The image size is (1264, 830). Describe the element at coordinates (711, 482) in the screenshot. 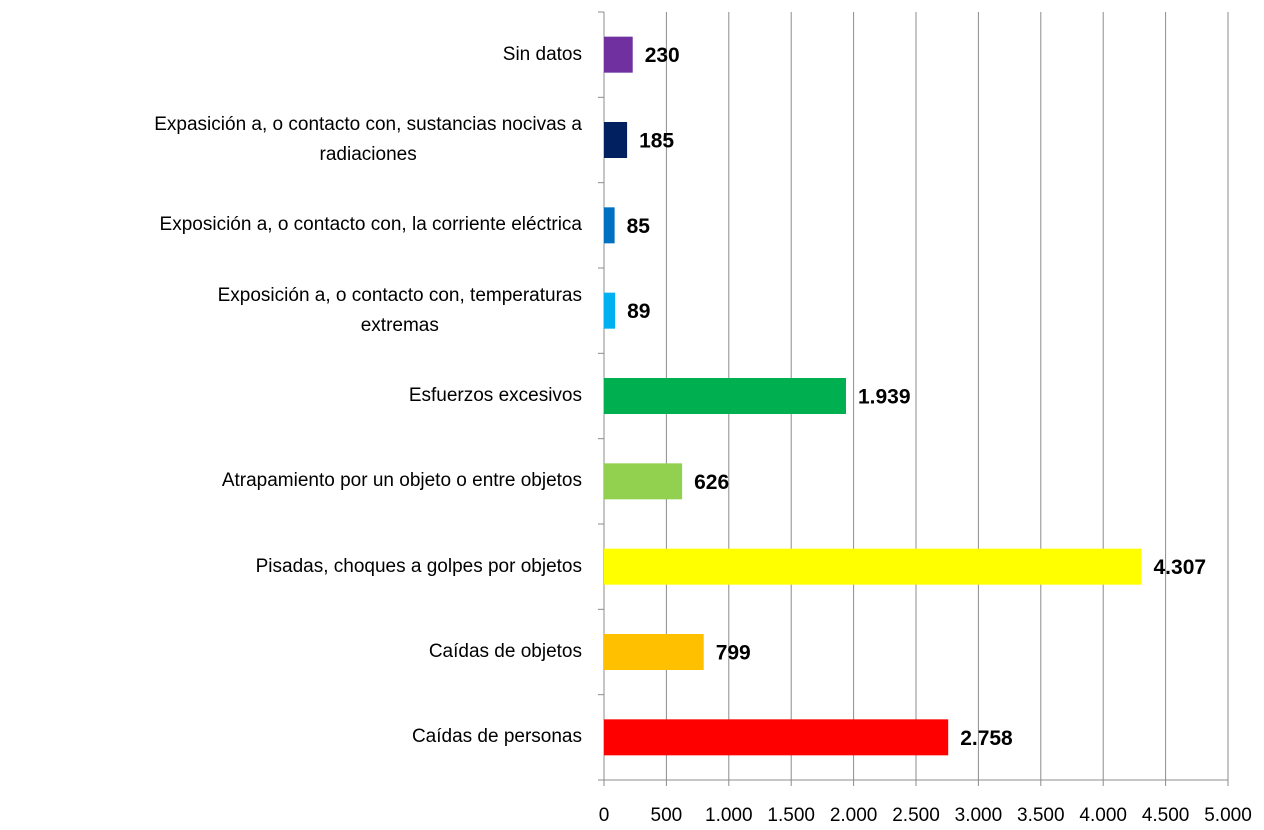

I see `value-label: 626` at that location.